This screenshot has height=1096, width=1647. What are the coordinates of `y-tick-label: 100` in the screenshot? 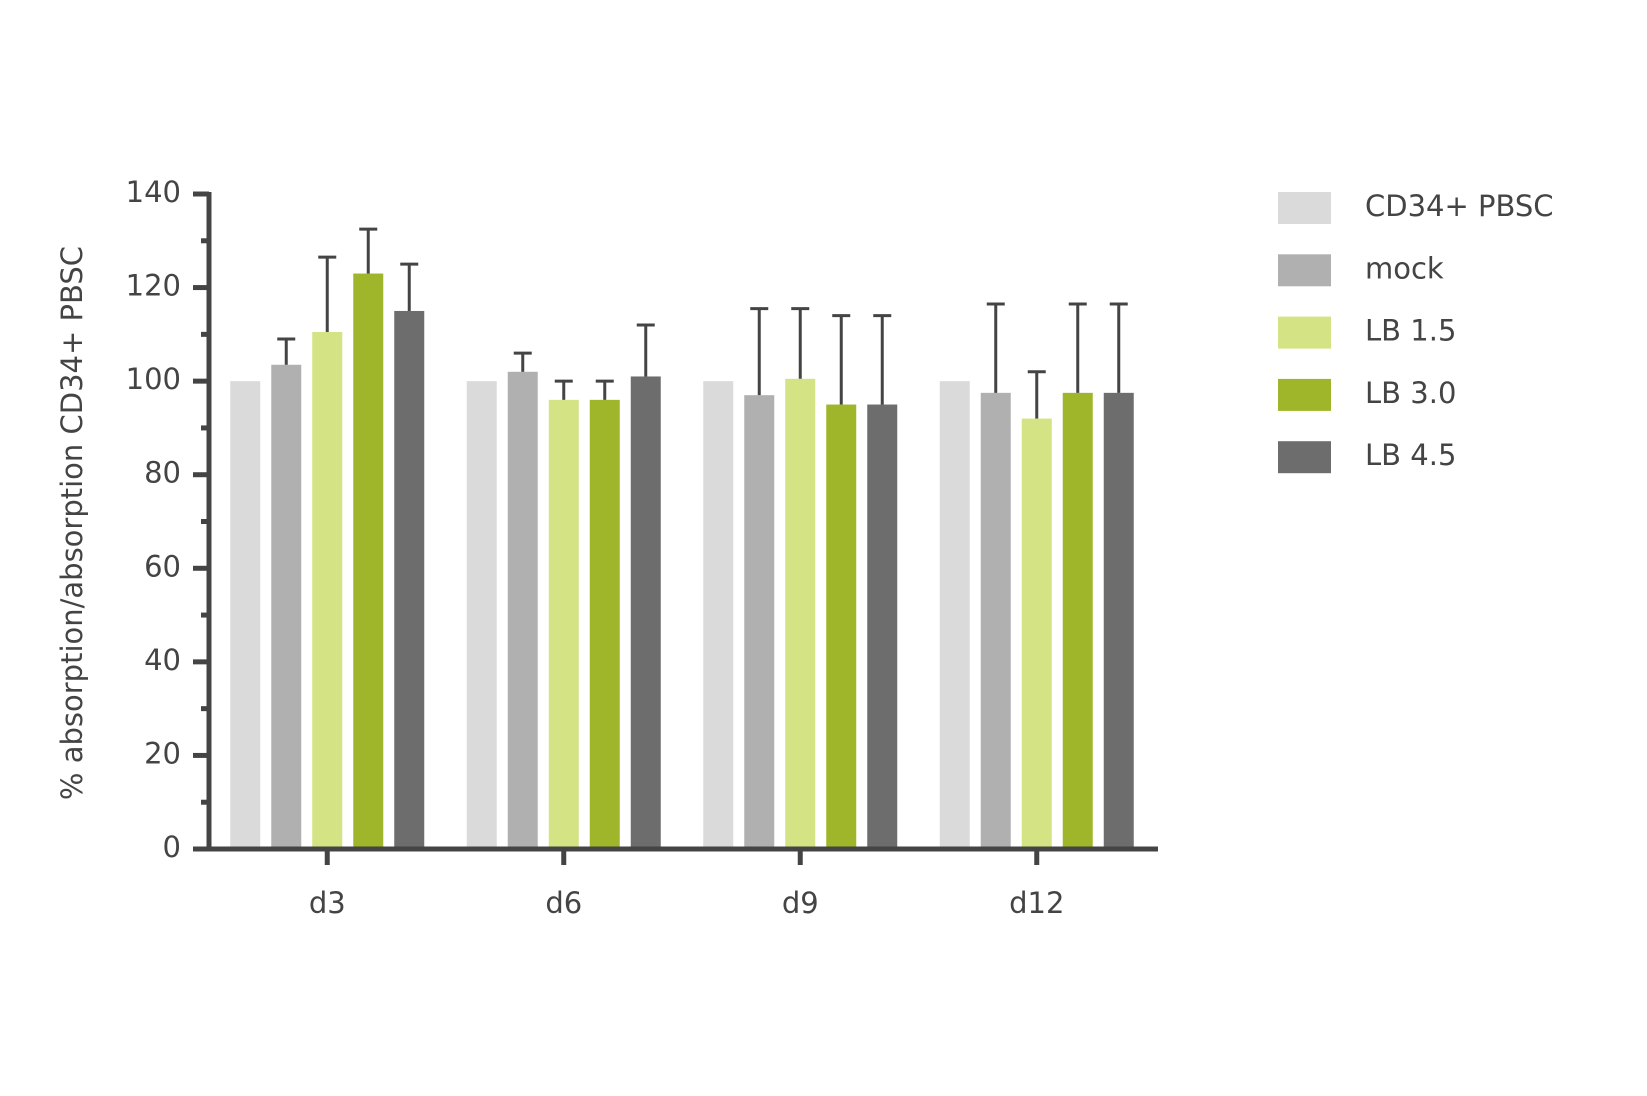 It's located at (153, 379).